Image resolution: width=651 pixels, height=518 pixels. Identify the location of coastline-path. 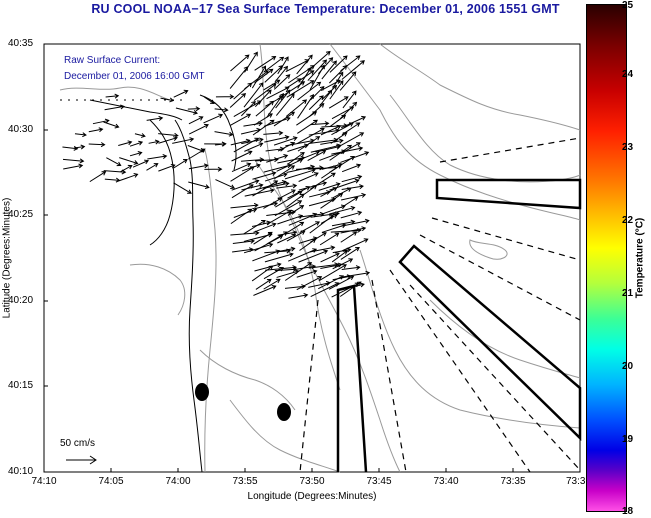
(136, 110).